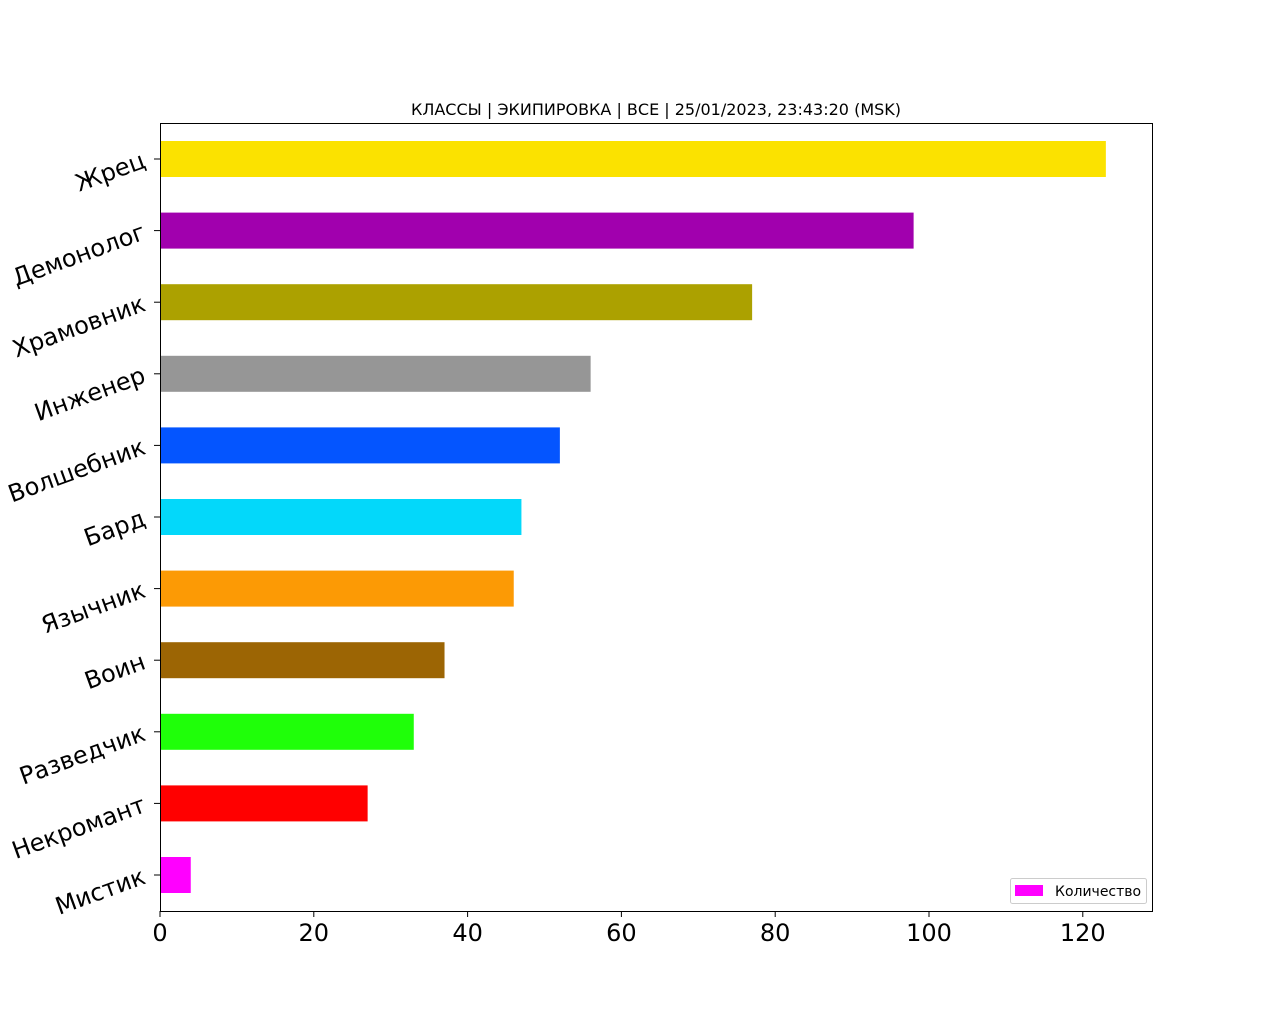 The image size is (1280, 1024). I want to click on y-tick-label: Храмовник, so click(79, 327).